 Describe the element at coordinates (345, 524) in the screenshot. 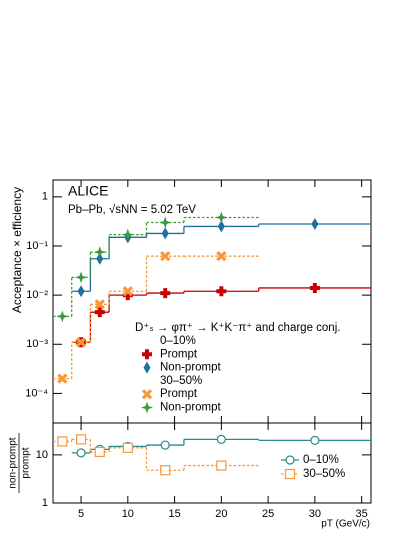

I see `x-axis-label: pT (GeV/c)` at that location.